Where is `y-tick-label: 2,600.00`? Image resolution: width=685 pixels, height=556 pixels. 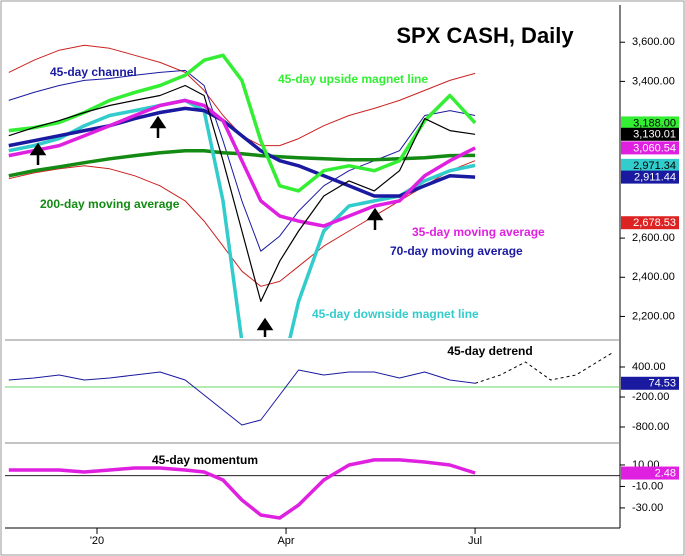
y-tick-label: 2,600.00 is located at coordinates (653, 238).